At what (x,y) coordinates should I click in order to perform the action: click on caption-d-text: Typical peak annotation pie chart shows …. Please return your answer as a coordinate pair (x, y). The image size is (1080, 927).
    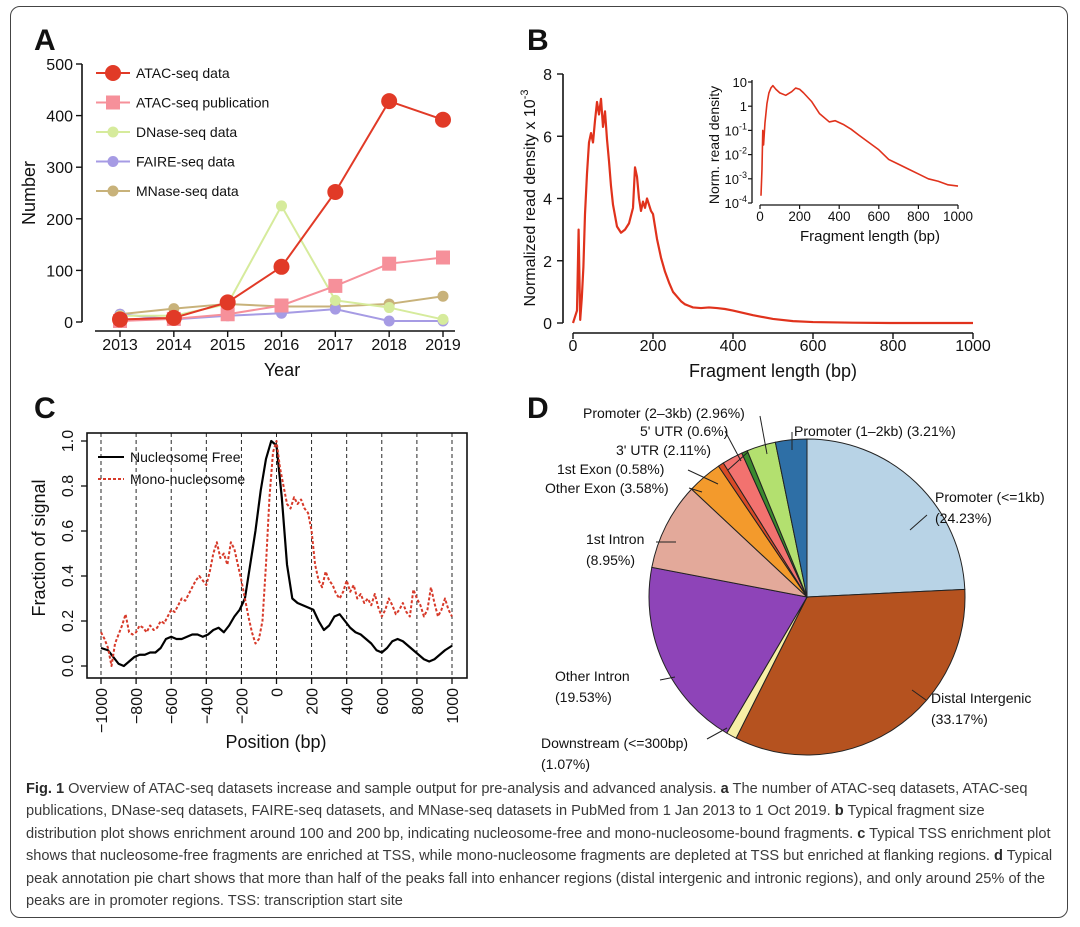
    Looking at the image, I should click on (539, 879).